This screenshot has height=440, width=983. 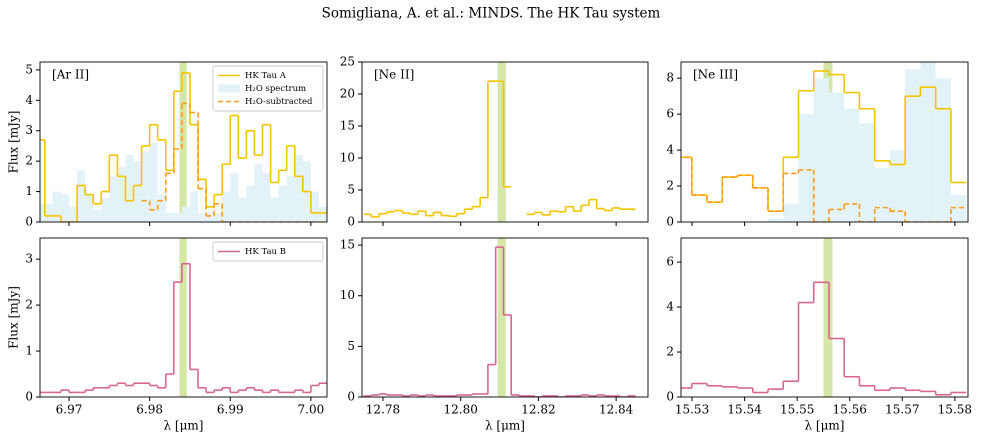 What do you see at coordinates (692, 410) in the screenshot?
I see `x-tick-label: 15.53` at bounding box center [692, 410].